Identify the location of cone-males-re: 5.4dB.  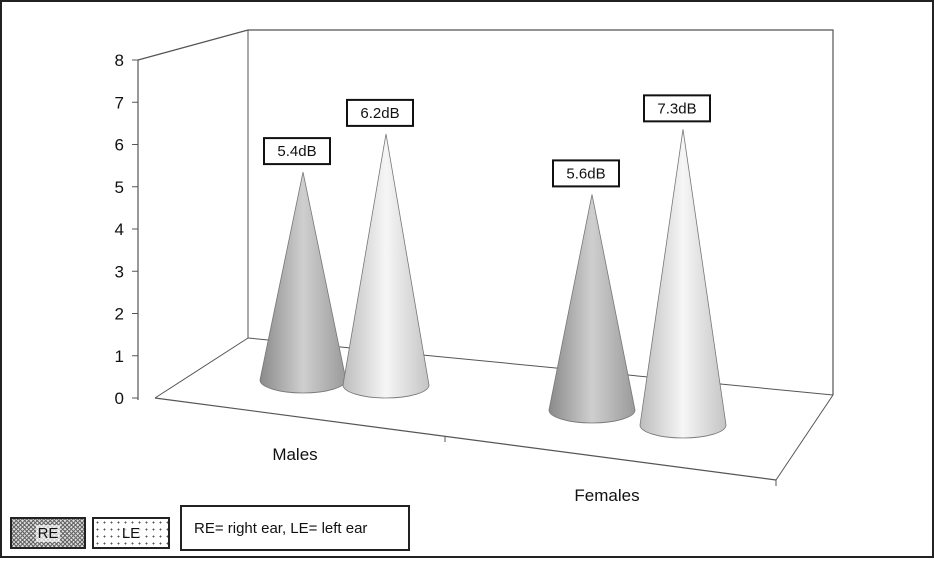
(303, 265).